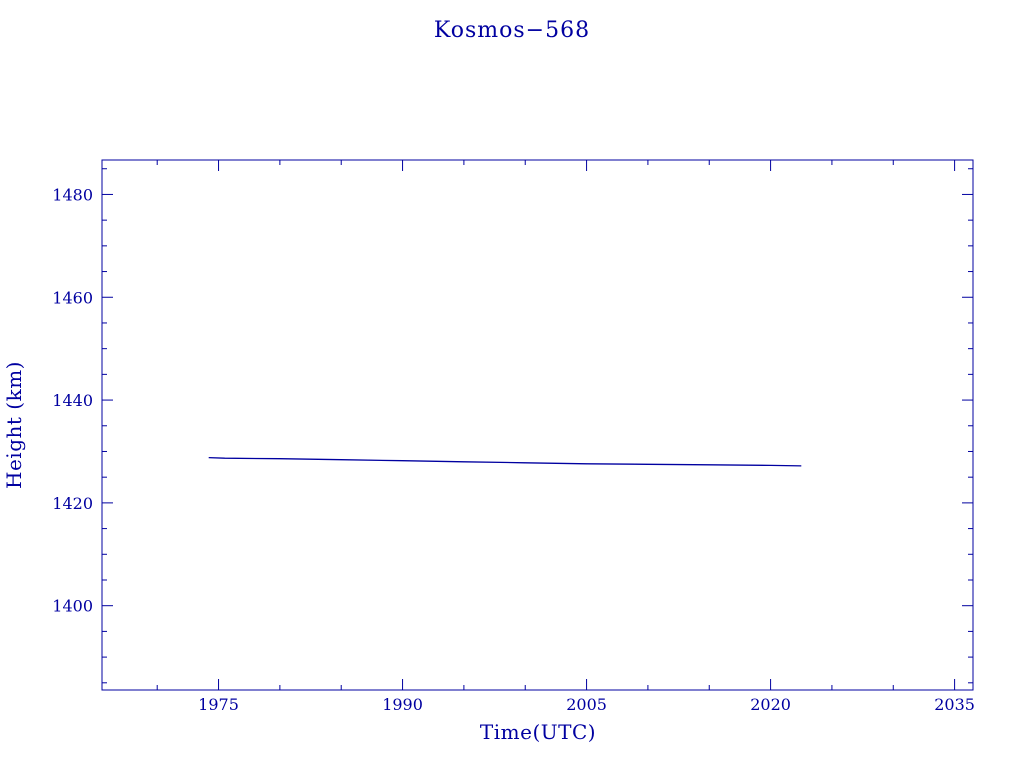 Image resolution: width=1024 pixels, height=768 pixels. I want to click on height-series-line, so click(505, 461).